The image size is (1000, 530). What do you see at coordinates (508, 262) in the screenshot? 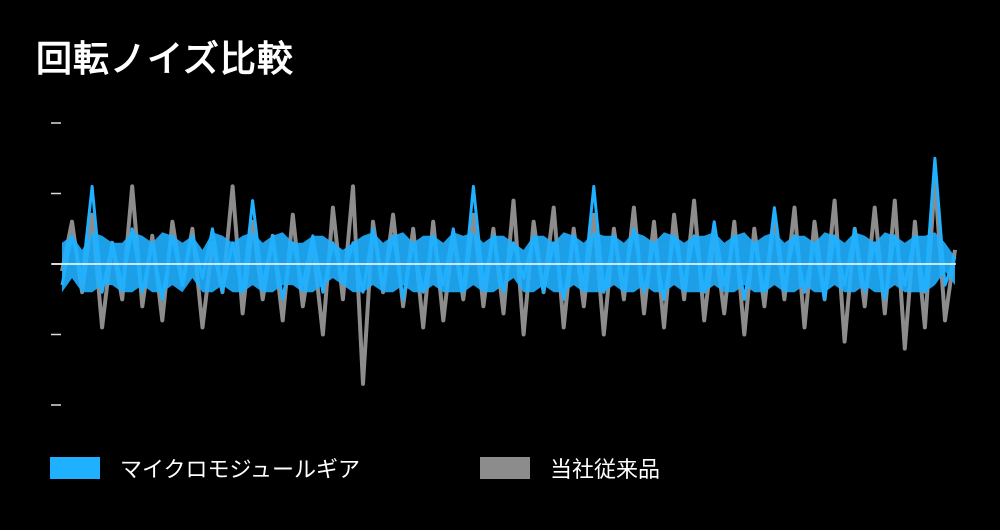
I see `series-micro-module-gear-band` at bounding box center [508, 262].